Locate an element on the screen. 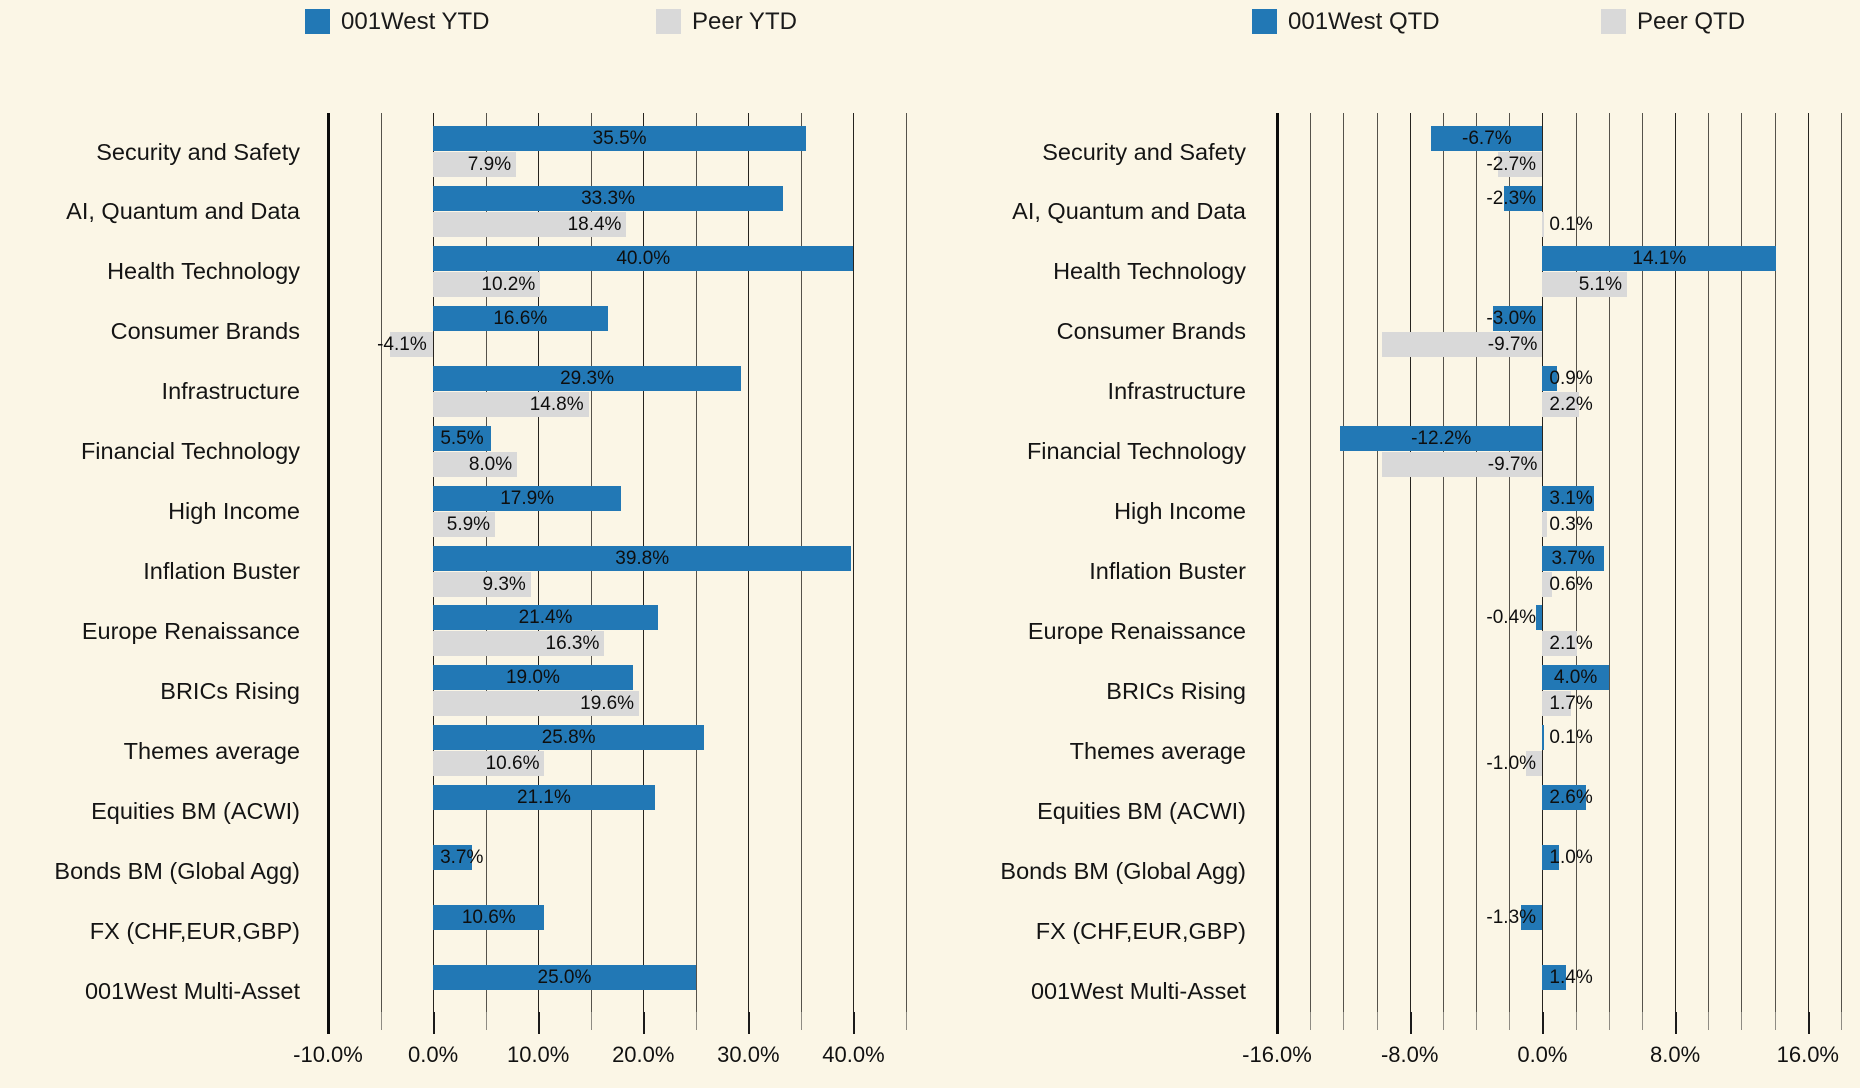 The image size is (1860, 1088). bar-value-label: 19.0% is located at coordinates (532, 678).